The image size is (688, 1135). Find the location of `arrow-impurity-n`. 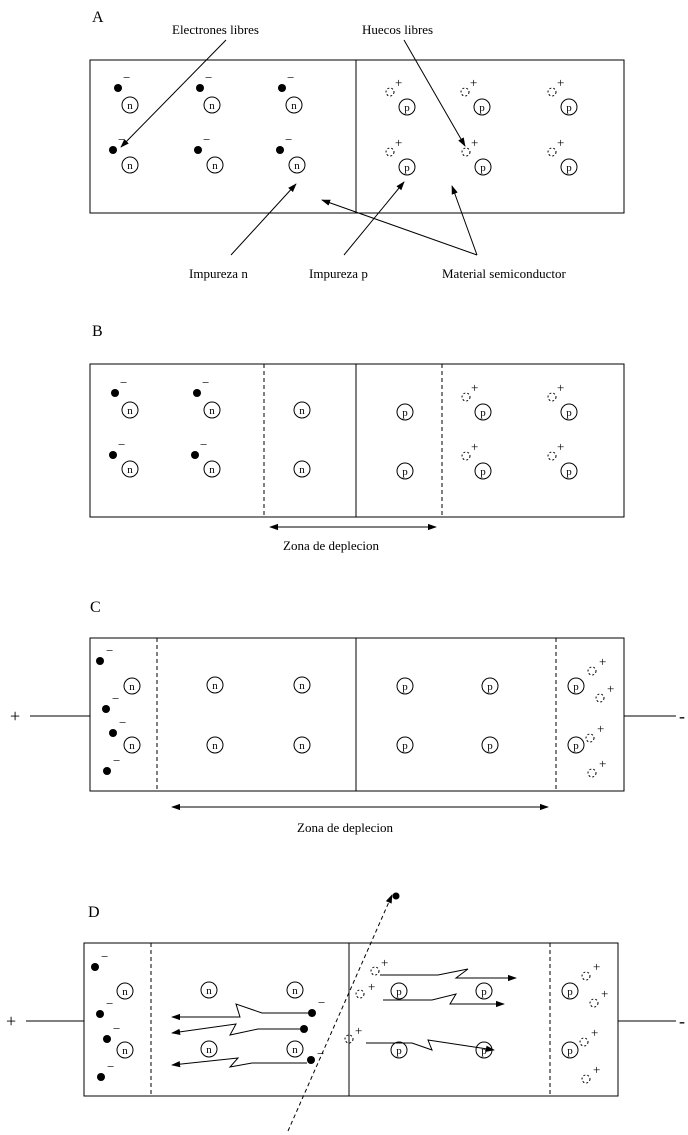

arrow-impurity-n is located at coordinates (263, 219).